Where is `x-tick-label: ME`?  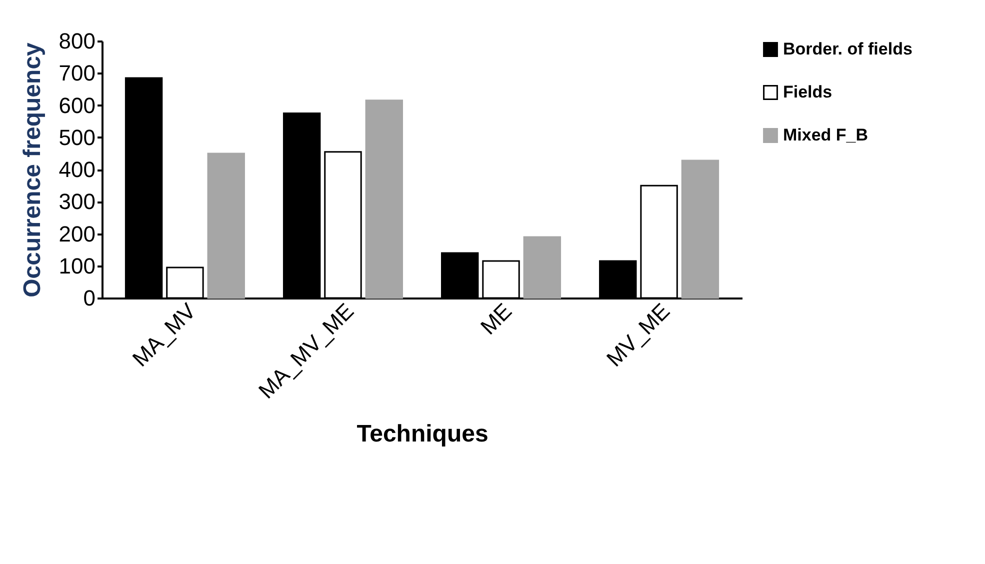
x-tick-label: ME is located at coordinates (496, 319).